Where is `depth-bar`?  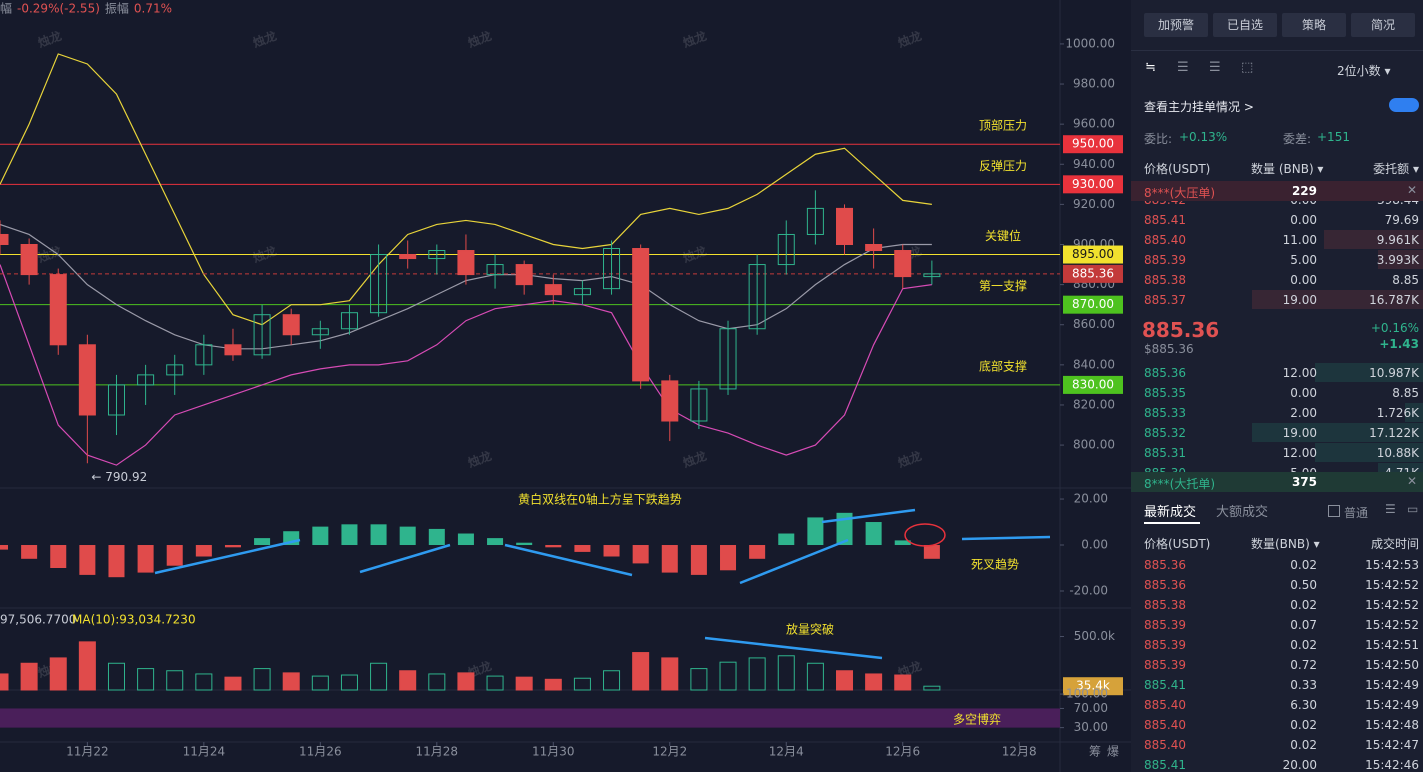 depth-bar is located at coordinates (1400, 259).